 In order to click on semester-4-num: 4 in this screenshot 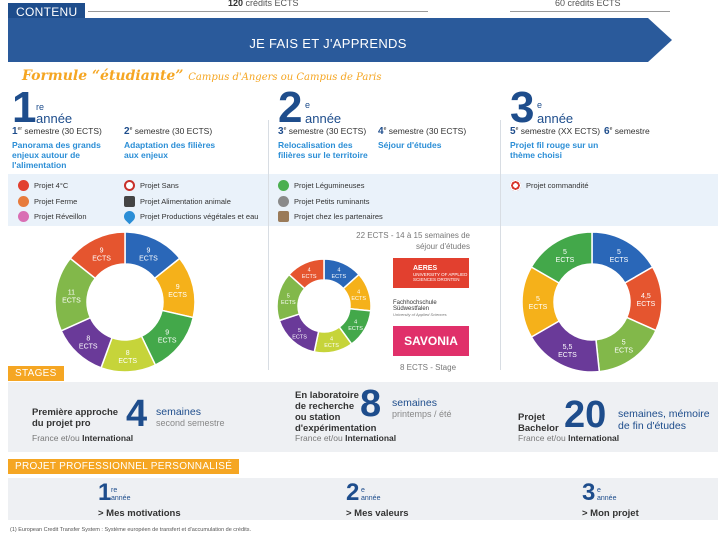, I will do `click(381, 131)`.